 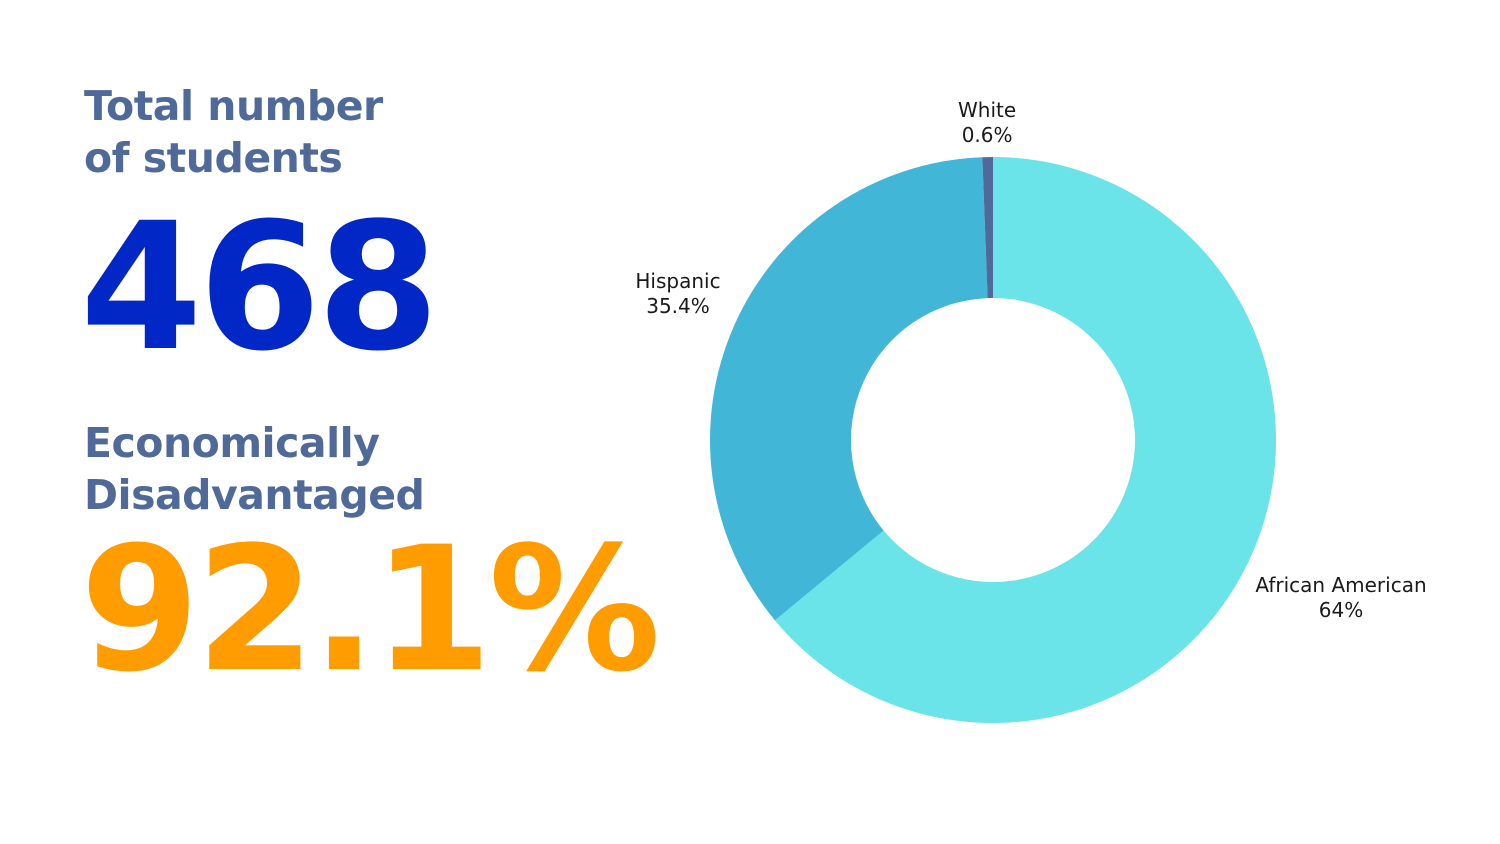 What do you see at coordinates (677, 281) in the screenshot?
I see `slice-label-name: Hispanic` at bounding box center [677, 281].